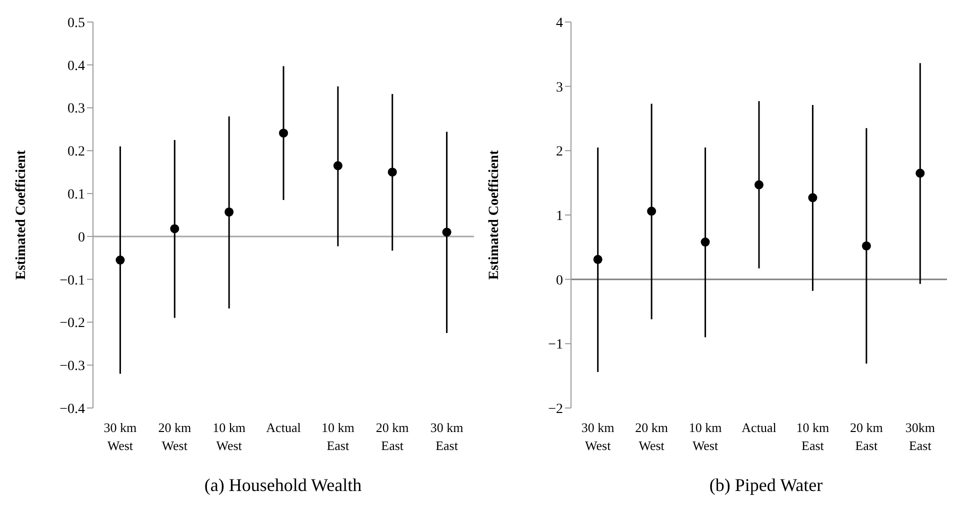  What do you see at coordinates (559, 216) in the screenshot?
I see `y-tick-label: 1` at bounding box center [559, 216].